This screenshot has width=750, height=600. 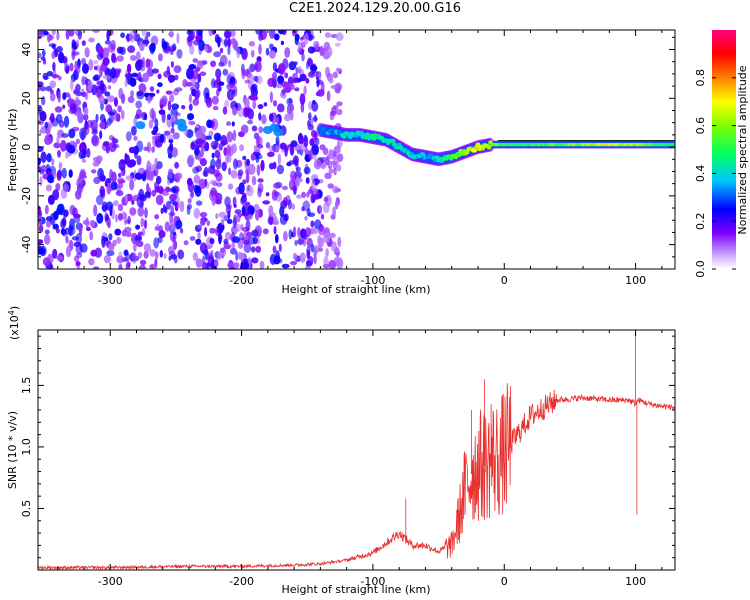 I want to click on y-tick-label: 0, so click(x=26, y=147).